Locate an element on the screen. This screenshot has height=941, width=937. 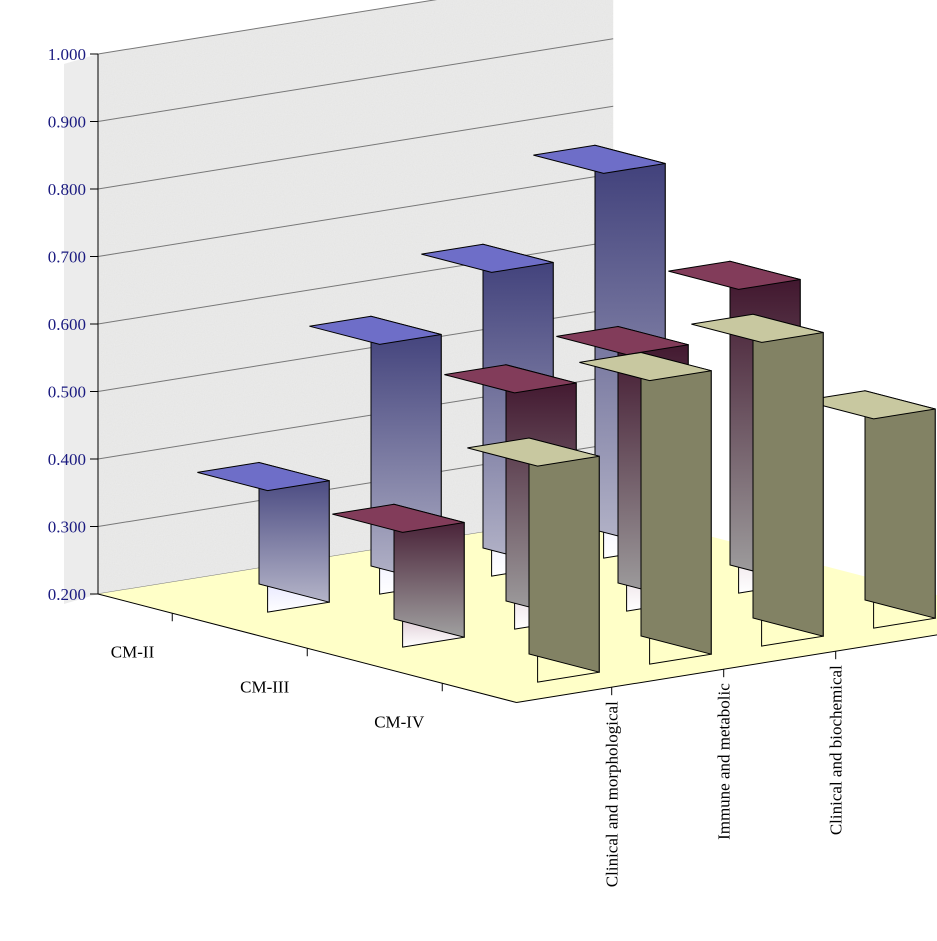
series-label: CM-IV is located at coordinates (399, 721).